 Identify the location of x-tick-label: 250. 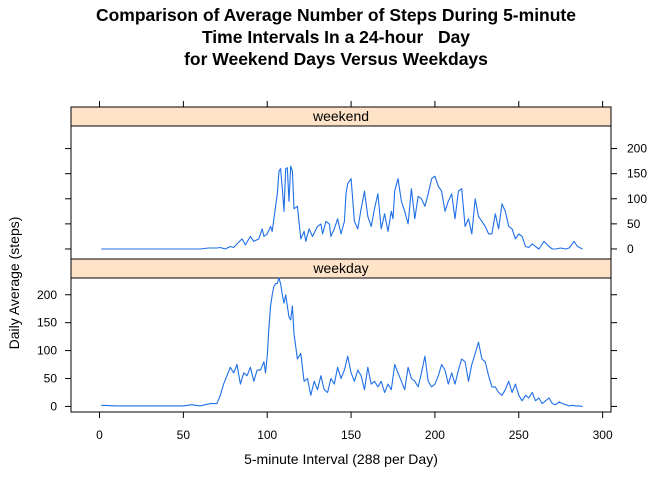
(519, 435).